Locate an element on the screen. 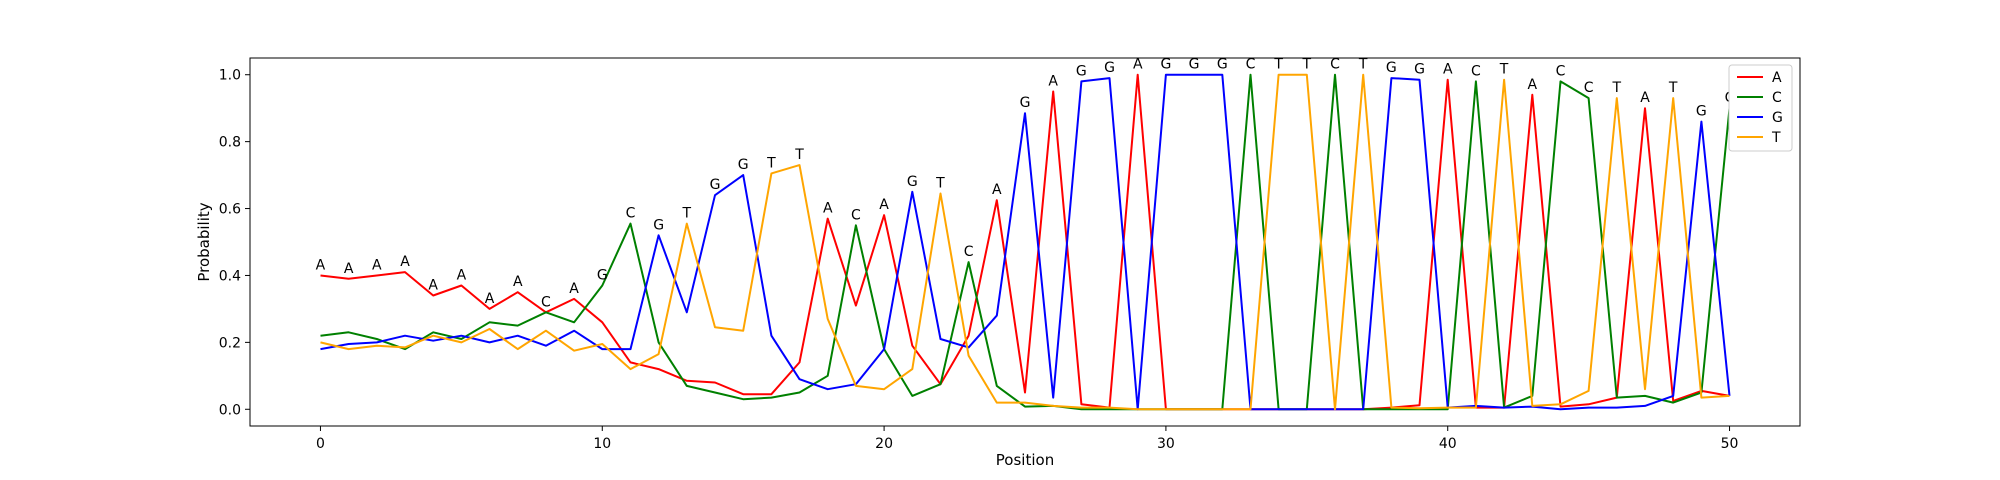  x-tick-label: 20 is located at coordinates (884, 444).